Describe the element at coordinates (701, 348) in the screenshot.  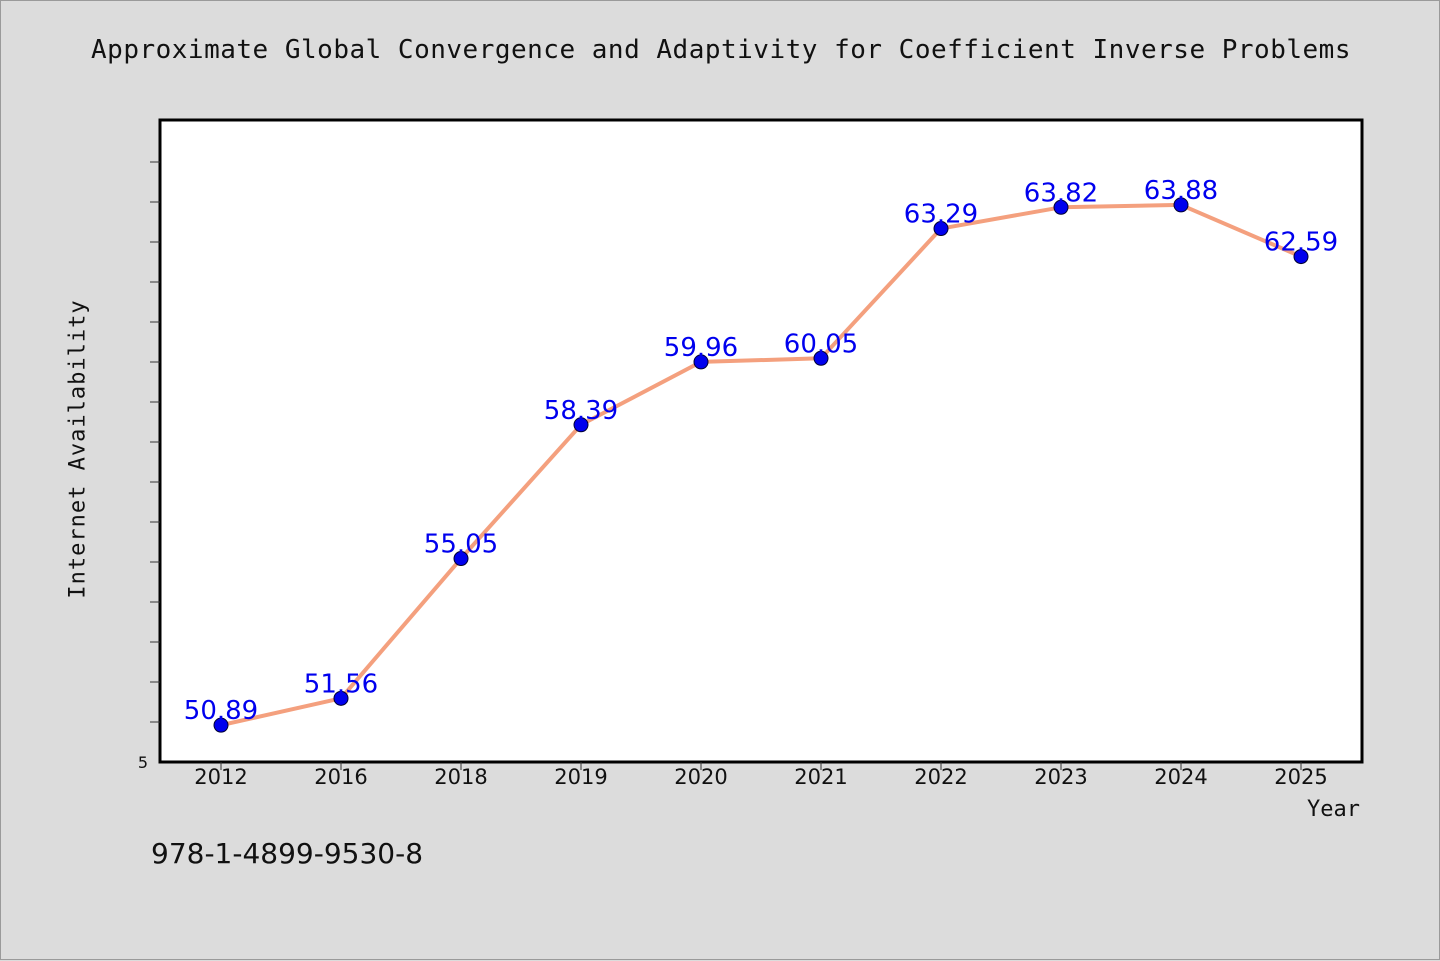
I see `data-label: 59.96` at that location.